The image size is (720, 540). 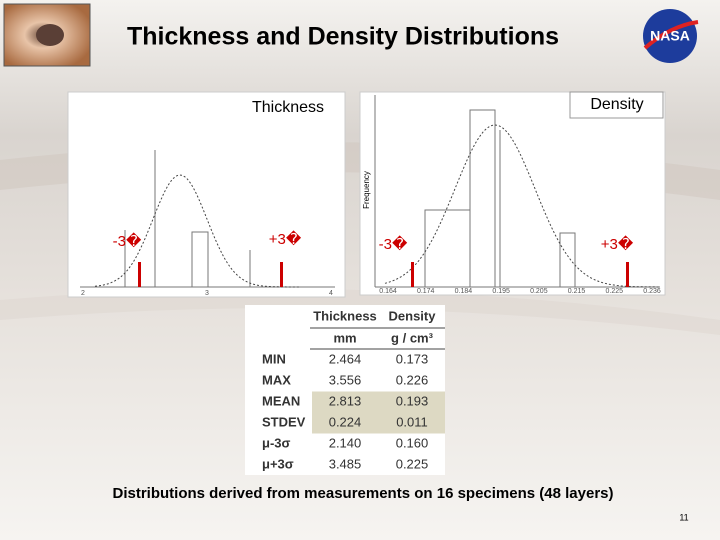 What do you see at coordinates (345, 358) in the screenshot?
I see `table-cell: 2.464` at bounding box center [345, 358].